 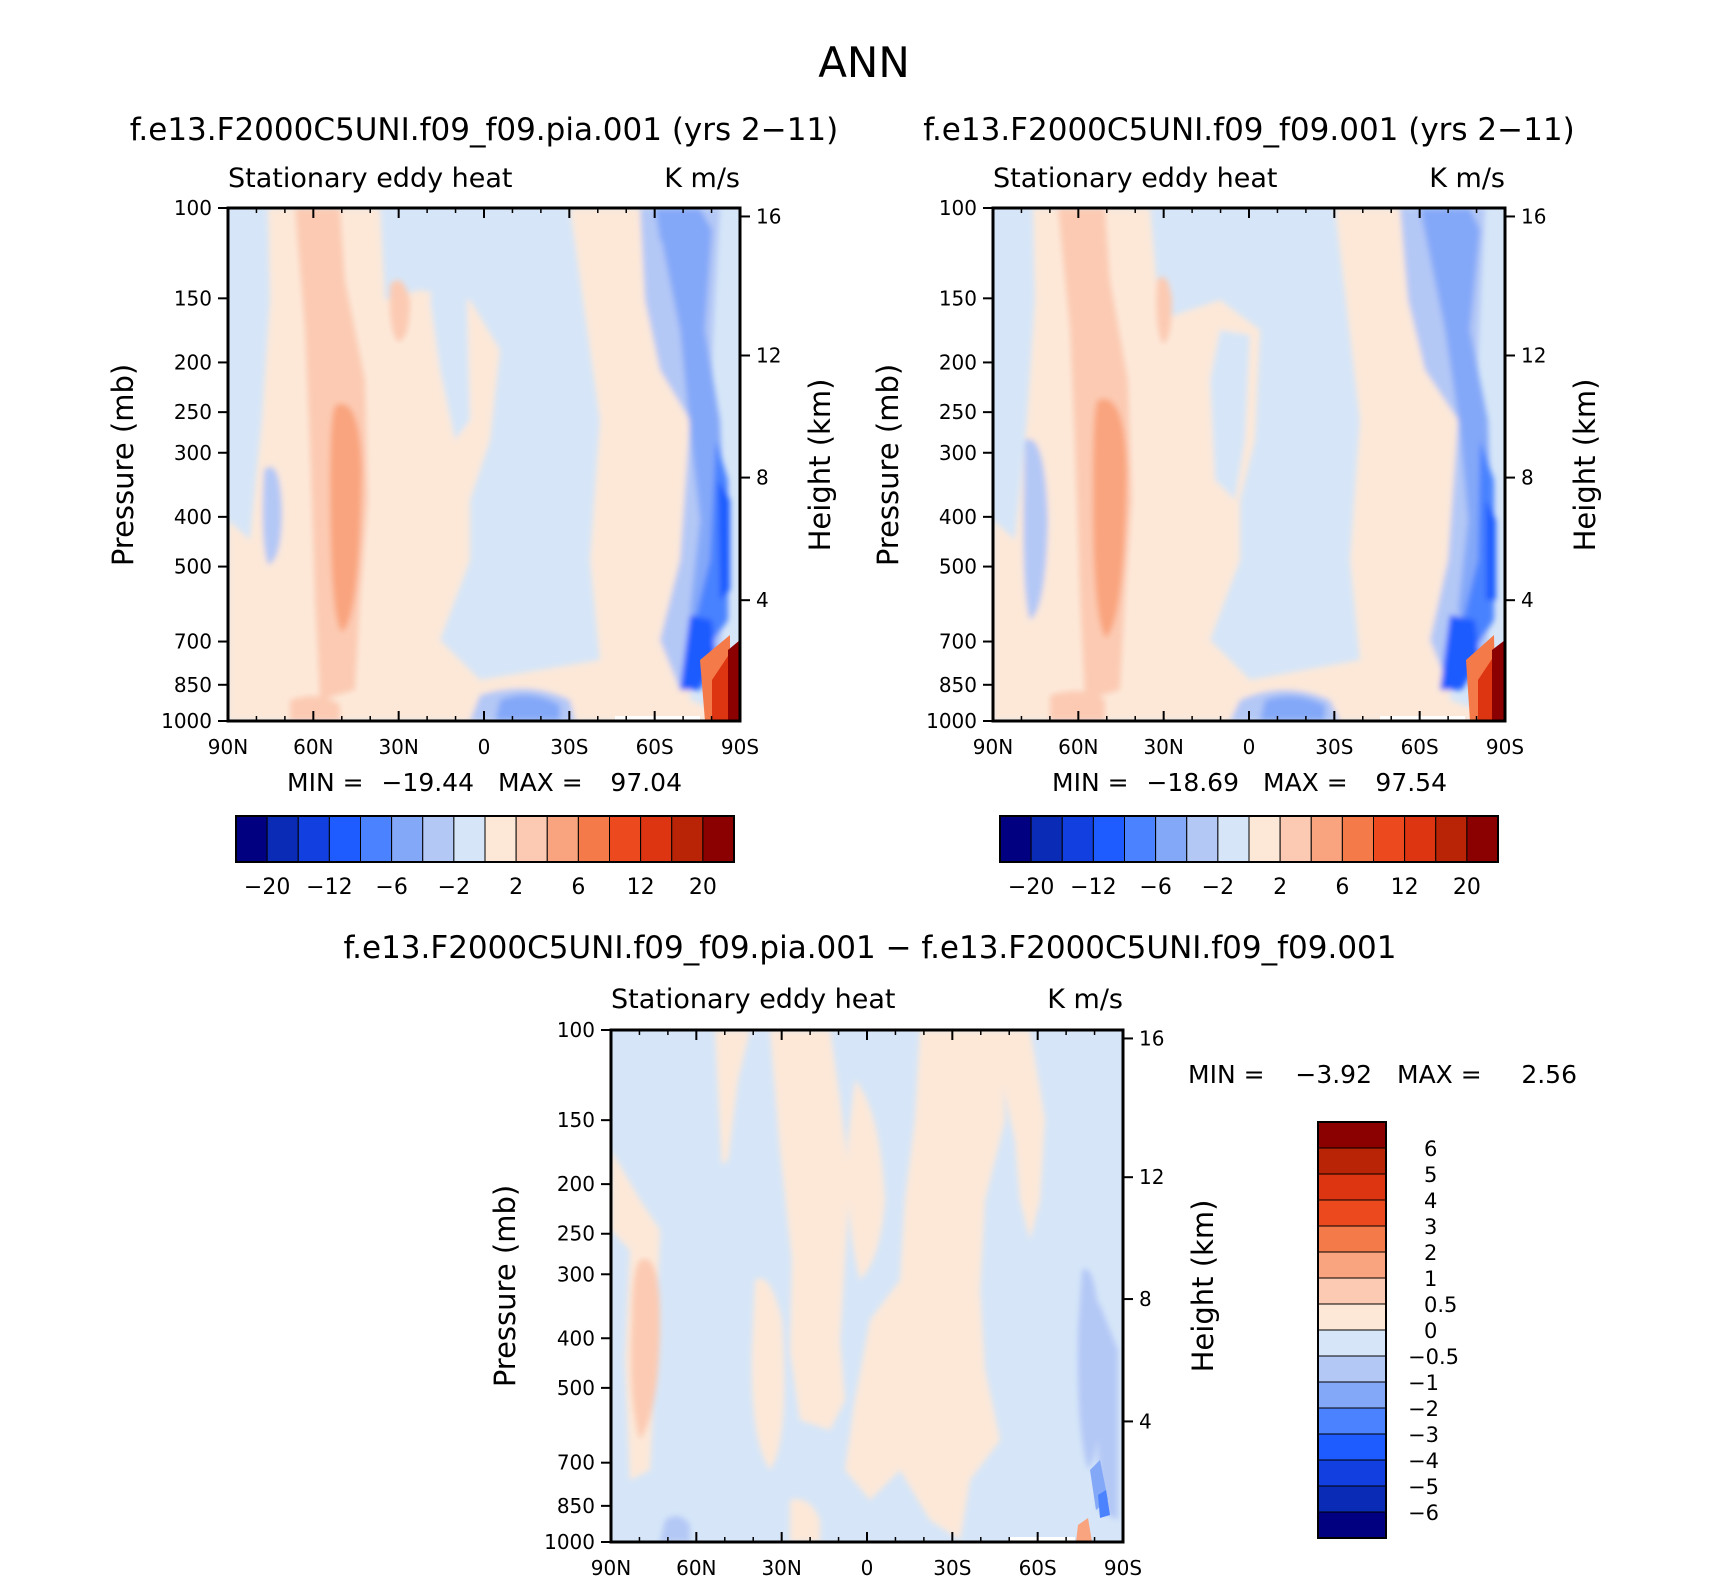 I want to click on colorbar-label: −20, so click(x=267, y=887).